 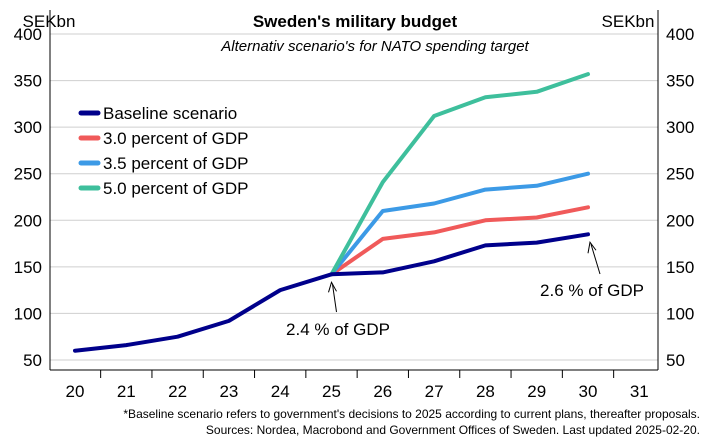 What do you see at coordinates (75, 391) in the screenshot?
I see `x-tick-20: 20` at bounding box center [75, 391].